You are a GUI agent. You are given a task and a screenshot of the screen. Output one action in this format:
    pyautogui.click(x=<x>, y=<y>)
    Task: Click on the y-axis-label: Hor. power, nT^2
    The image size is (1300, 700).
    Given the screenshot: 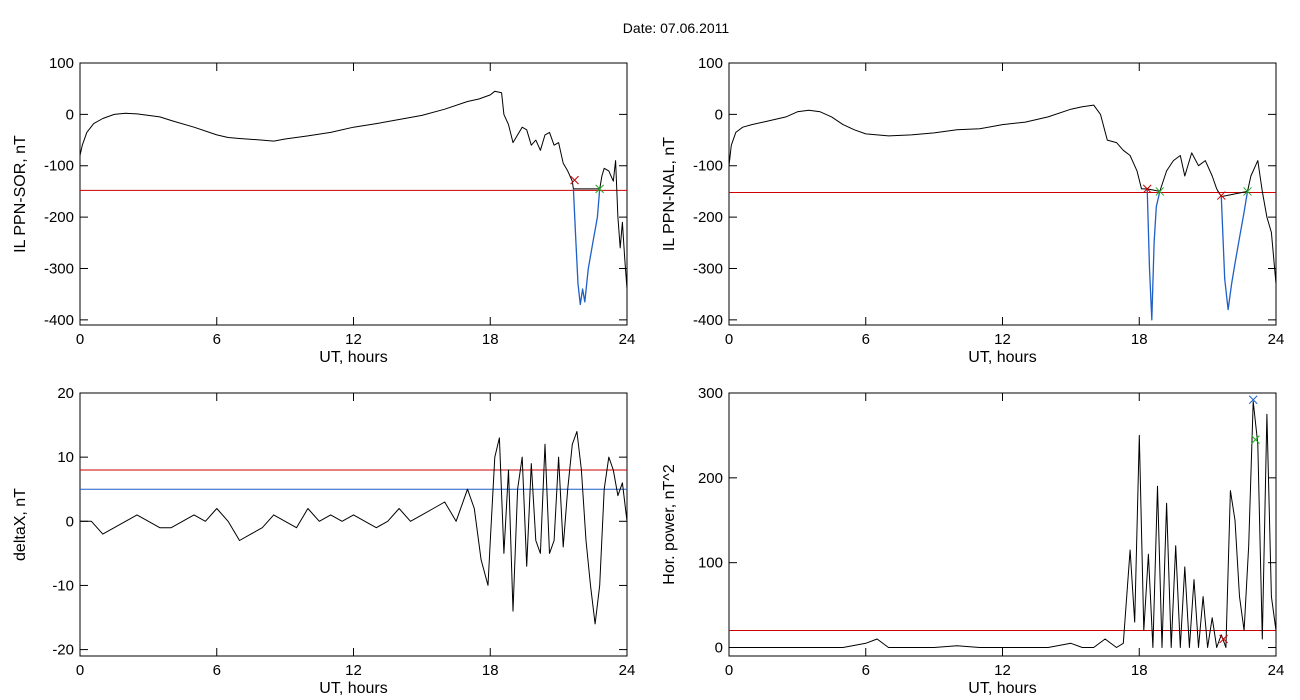 What is the action you would take?
    pyautogui.click(x=669, y=524)
    